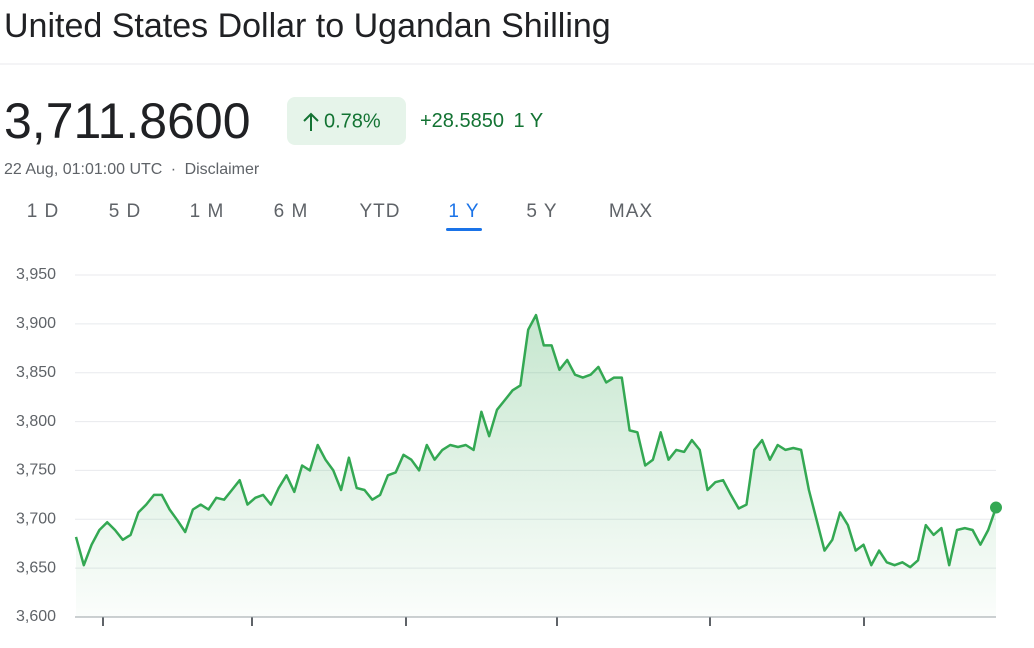  I want to click on up-arrow, so click(311, 121).